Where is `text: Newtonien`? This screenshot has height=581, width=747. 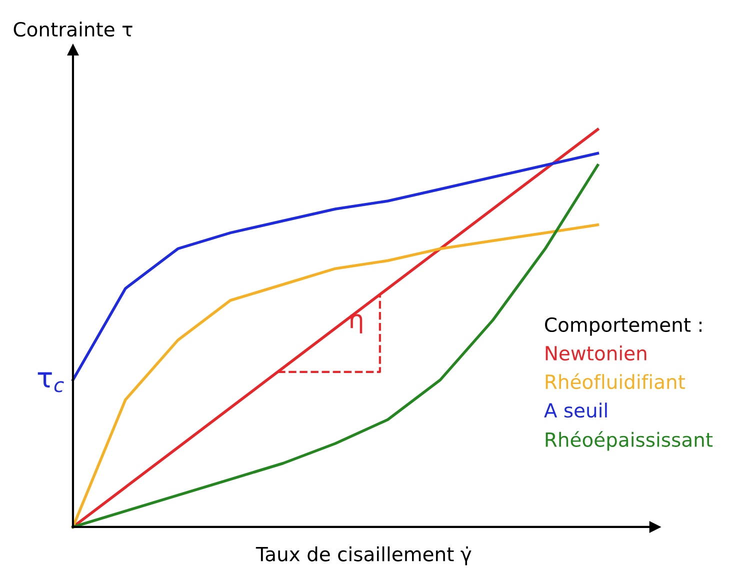 text: Newtonien is located at coordinates (596, 353).